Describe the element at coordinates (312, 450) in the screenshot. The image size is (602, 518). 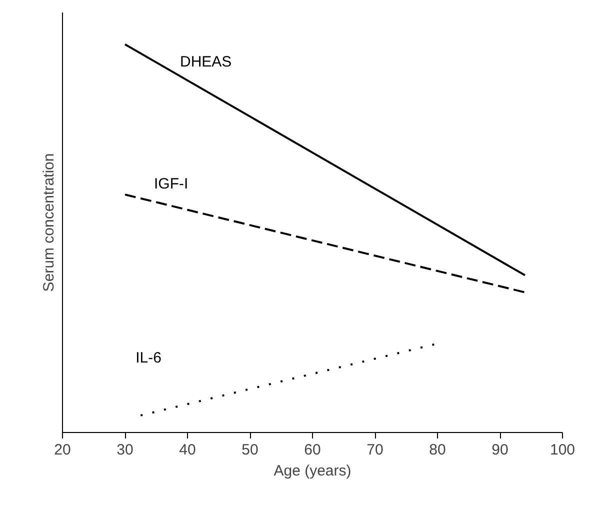
I see `x-tick-label: 60` at that location.